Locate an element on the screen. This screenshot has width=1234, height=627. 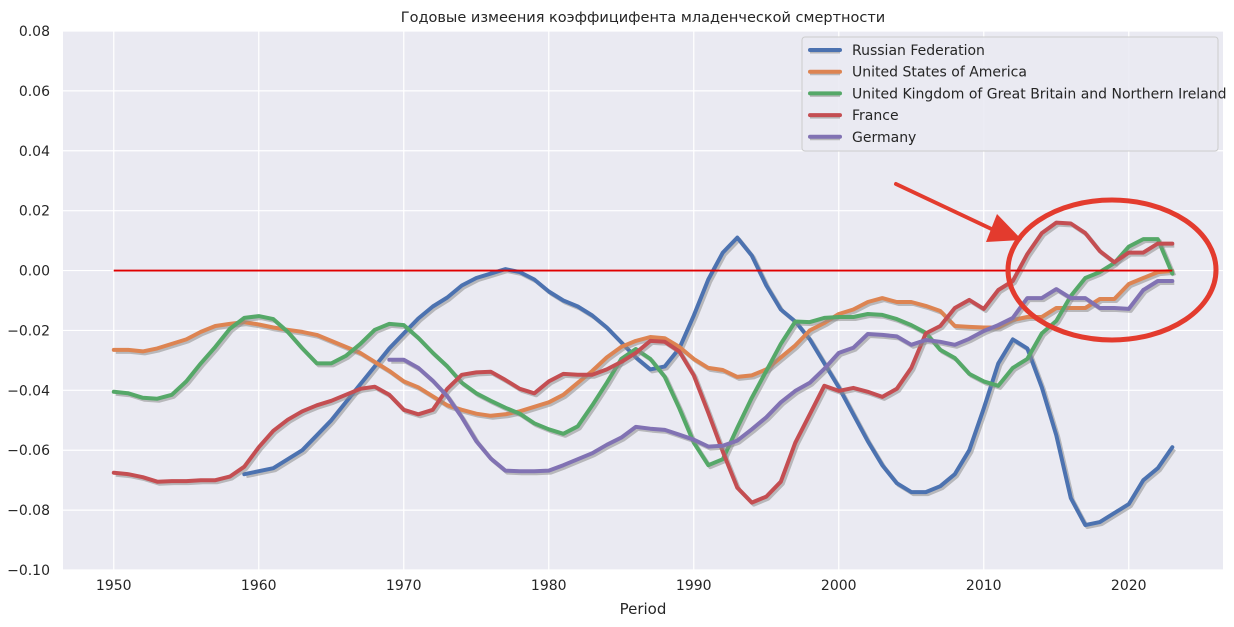
y-tick-label: −0.06 is located at coordinates (28, 451).